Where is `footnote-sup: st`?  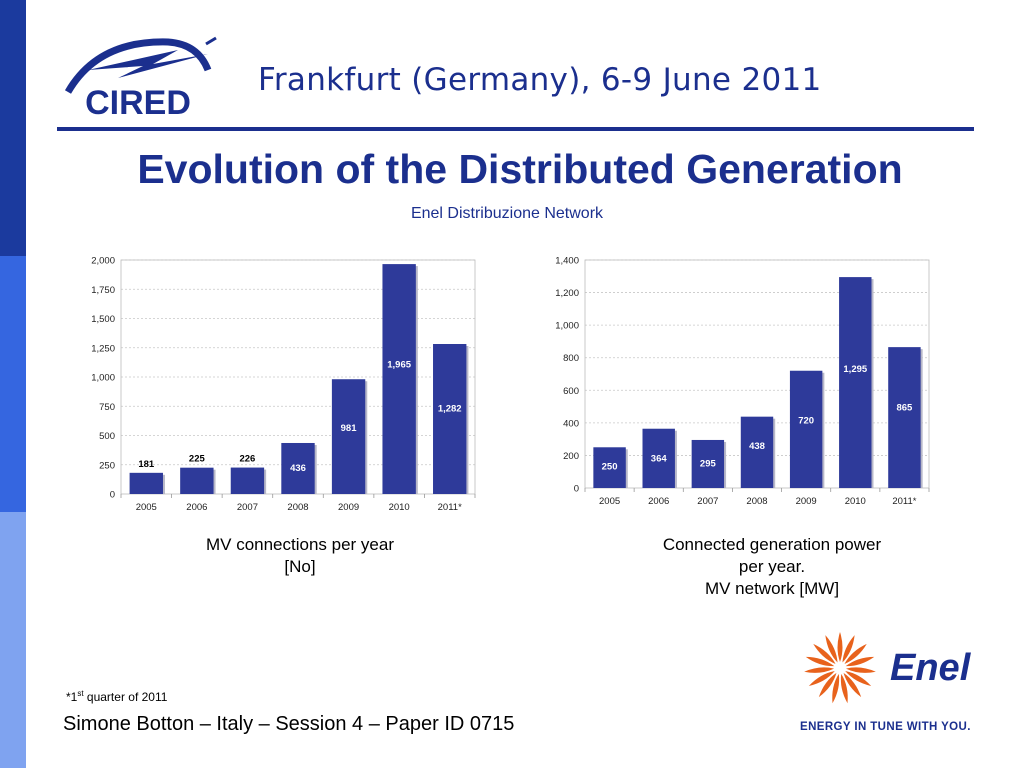 footnote-sup: st is located at coordinates (80, 693).